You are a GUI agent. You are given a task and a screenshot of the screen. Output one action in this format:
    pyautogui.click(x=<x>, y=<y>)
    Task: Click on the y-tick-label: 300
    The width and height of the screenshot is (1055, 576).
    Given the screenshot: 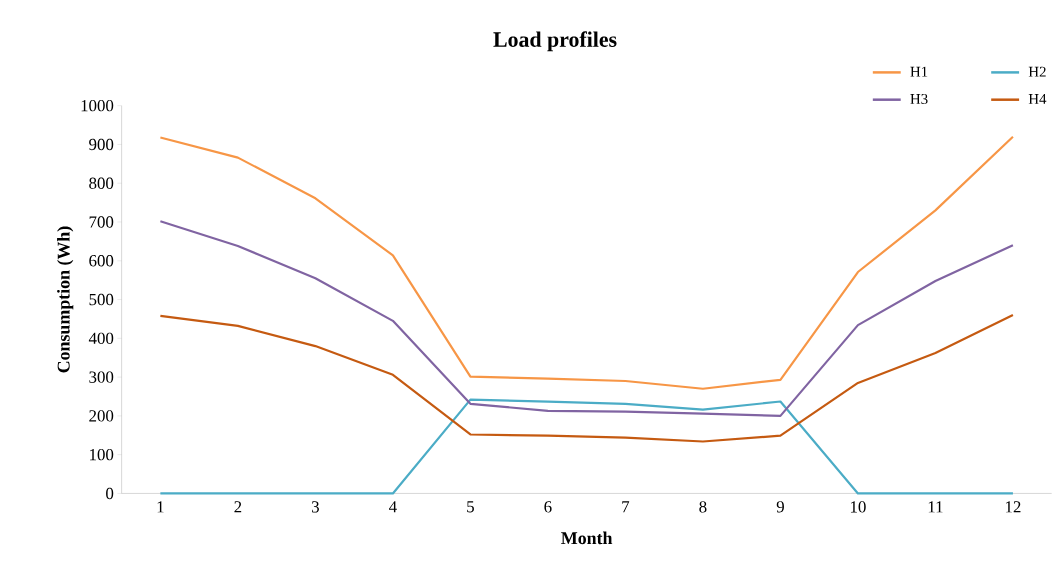 What is the action you would take?
    pyautogui.click(x=101, y=377)
    